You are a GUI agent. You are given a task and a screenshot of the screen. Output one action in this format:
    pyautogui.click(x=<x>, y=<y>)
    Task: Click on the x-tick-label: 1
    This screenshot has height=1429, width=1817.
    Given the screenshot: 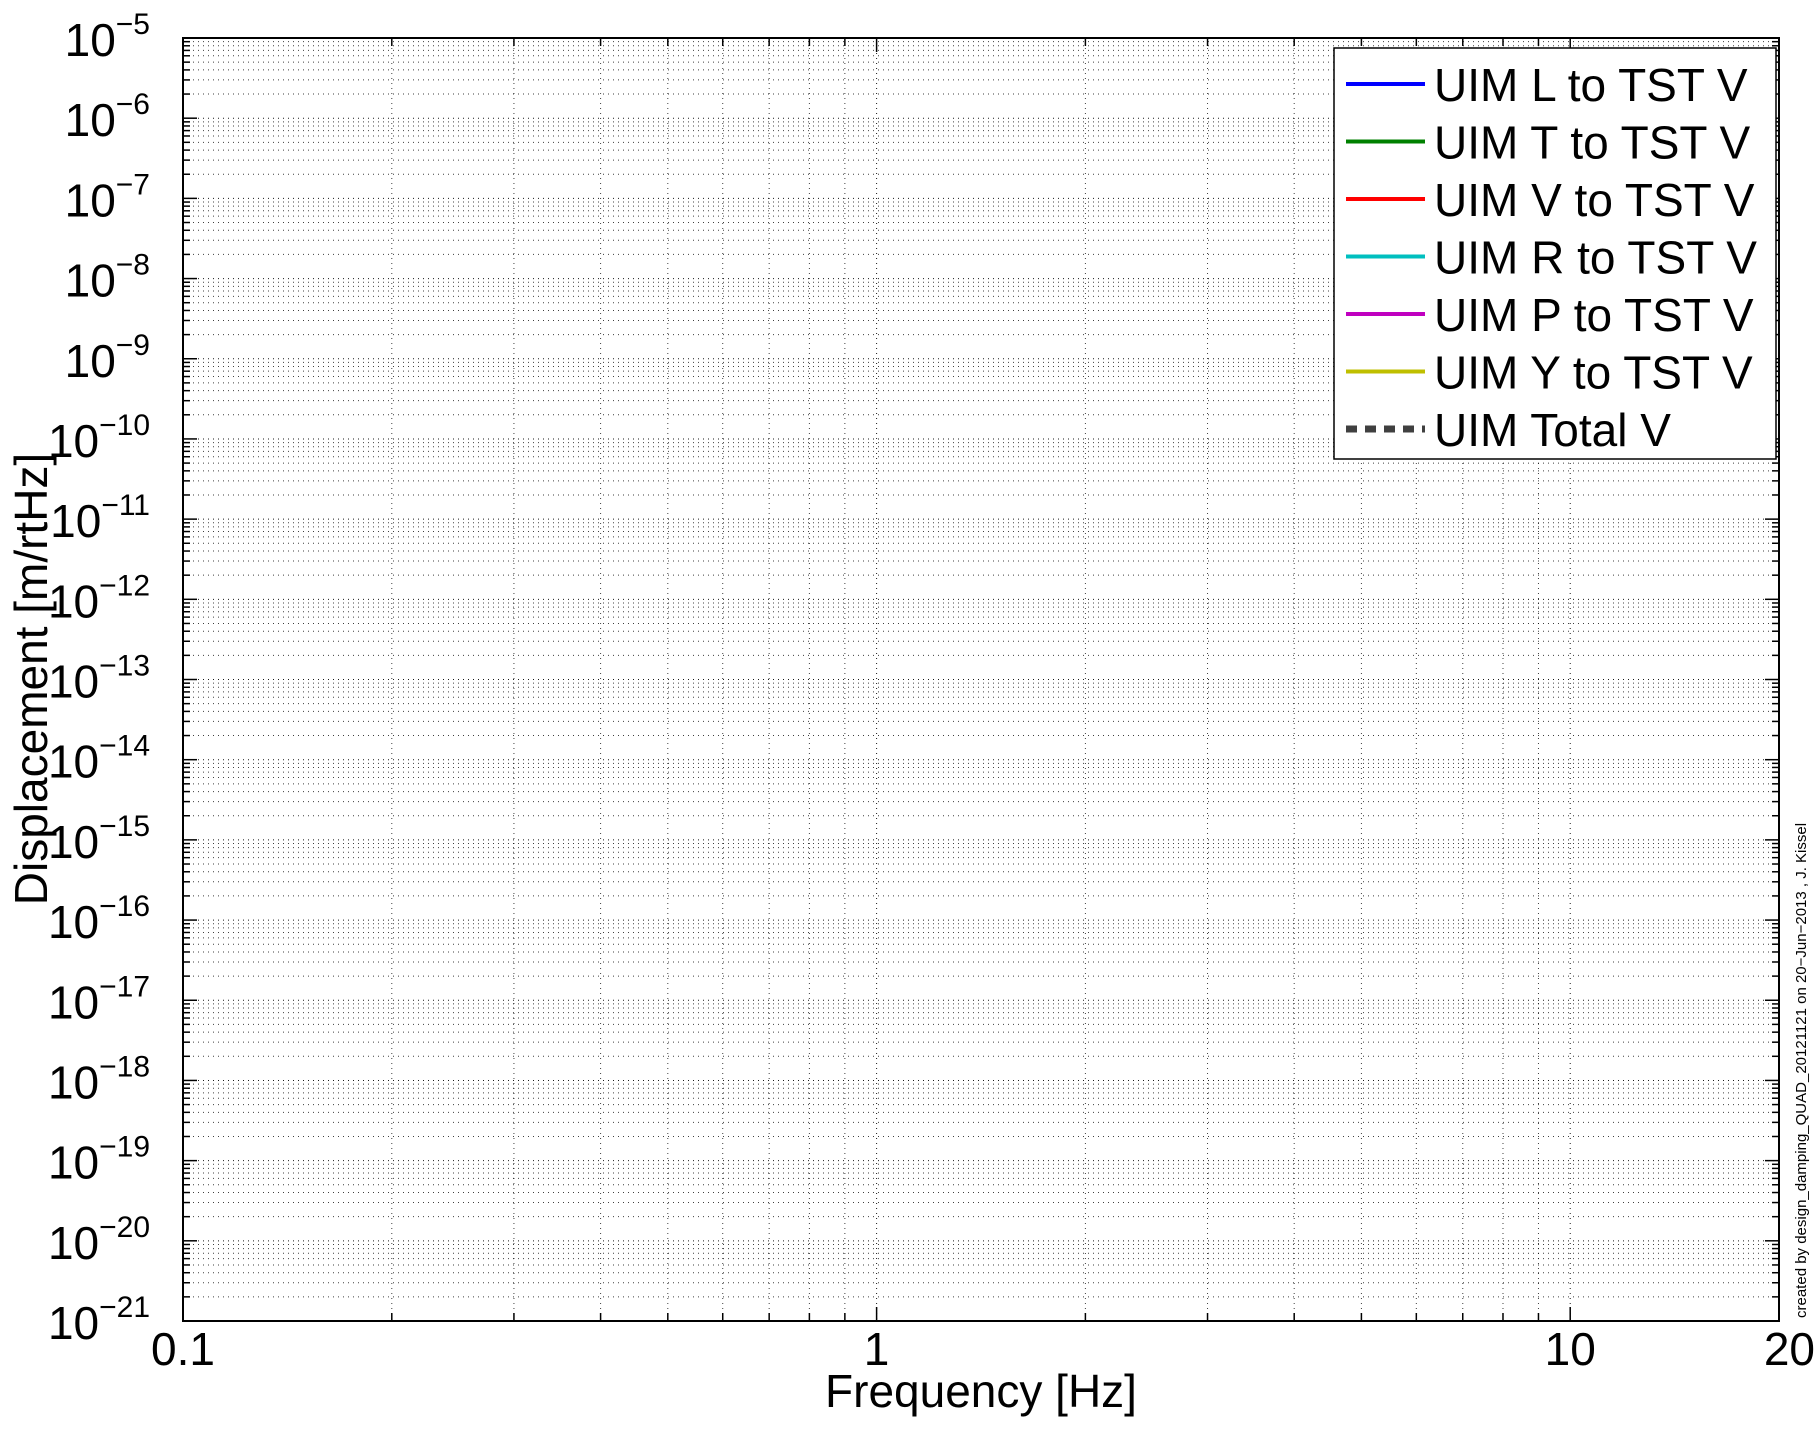 What is the action you would take?
    pyautogui.click(x=877, y=1349)
    